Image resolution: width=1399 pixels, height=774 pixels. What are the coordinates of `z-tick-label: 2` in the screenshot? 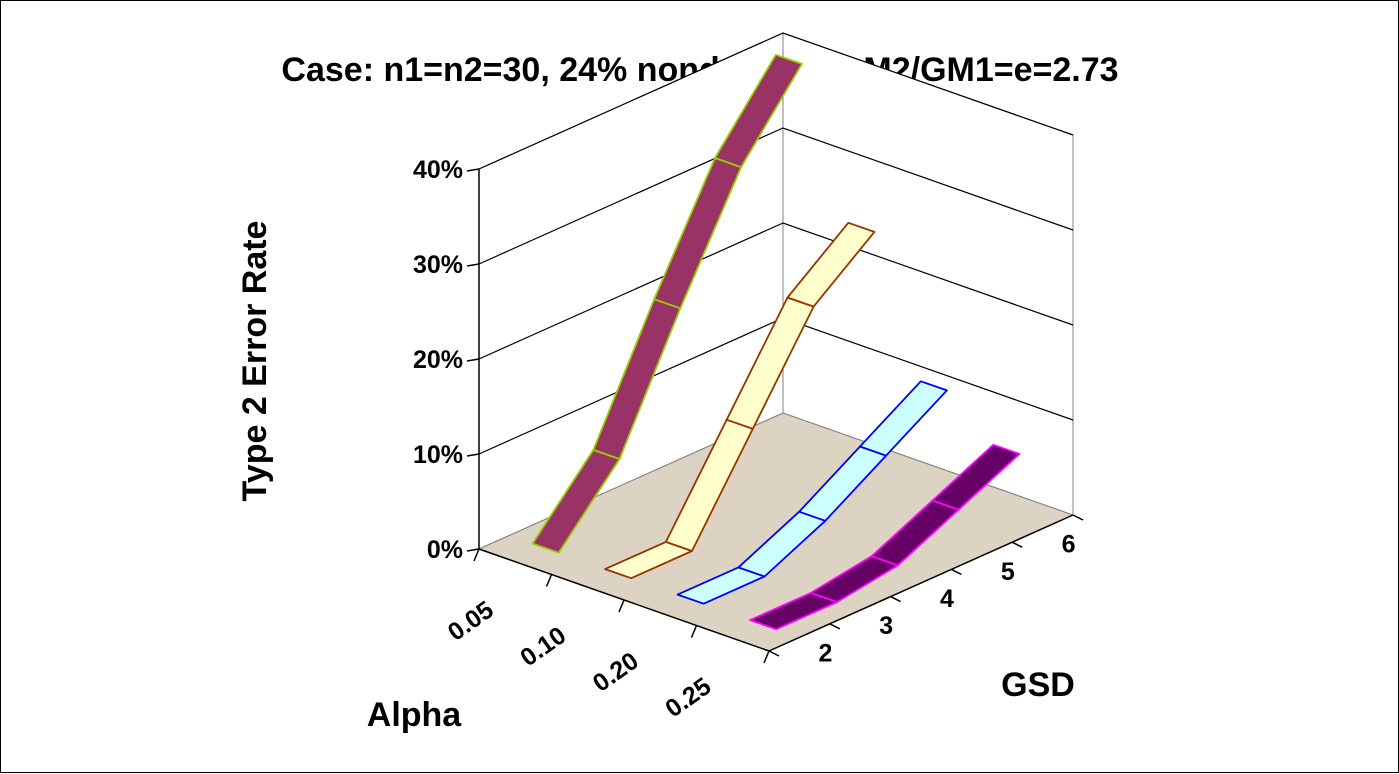 It's located at (825, 653).